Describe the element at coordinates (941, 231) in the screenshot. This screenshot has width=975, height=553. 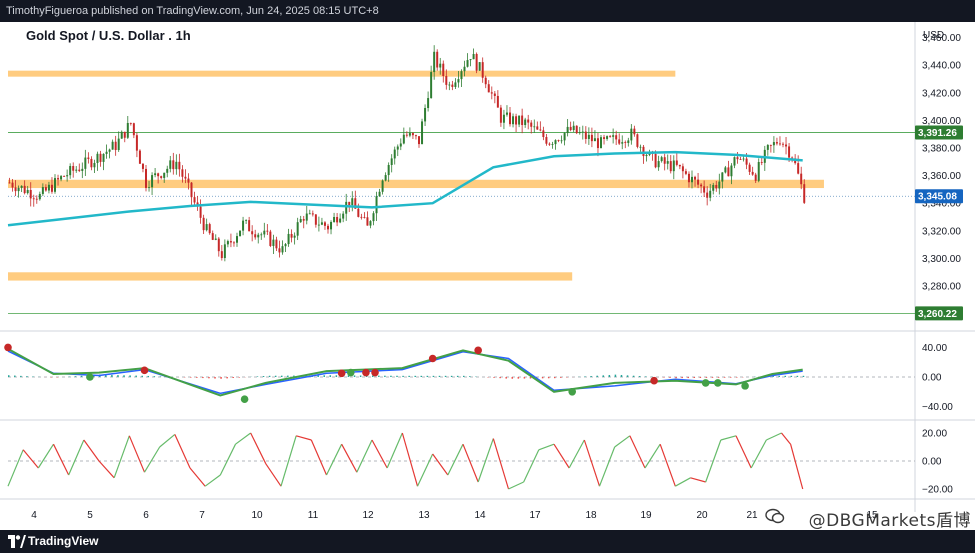
I see `price-tick-label: 3,320.00` at that location.